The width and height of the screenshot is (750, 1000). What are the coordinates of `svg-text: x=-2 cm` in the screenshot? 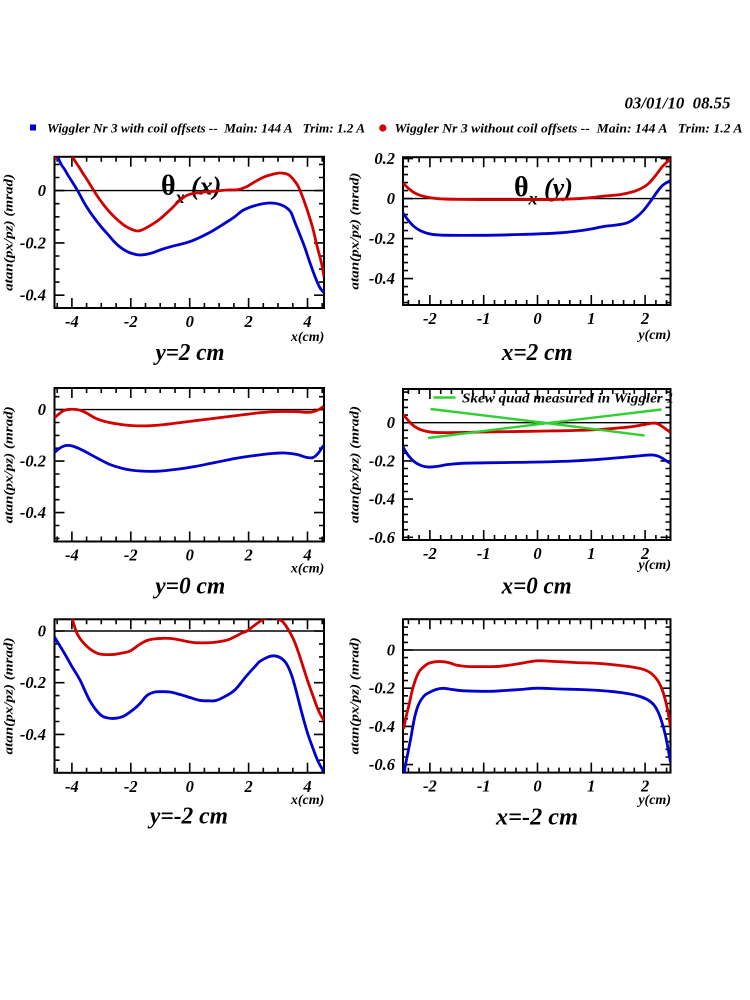 It's located at (536, 818).